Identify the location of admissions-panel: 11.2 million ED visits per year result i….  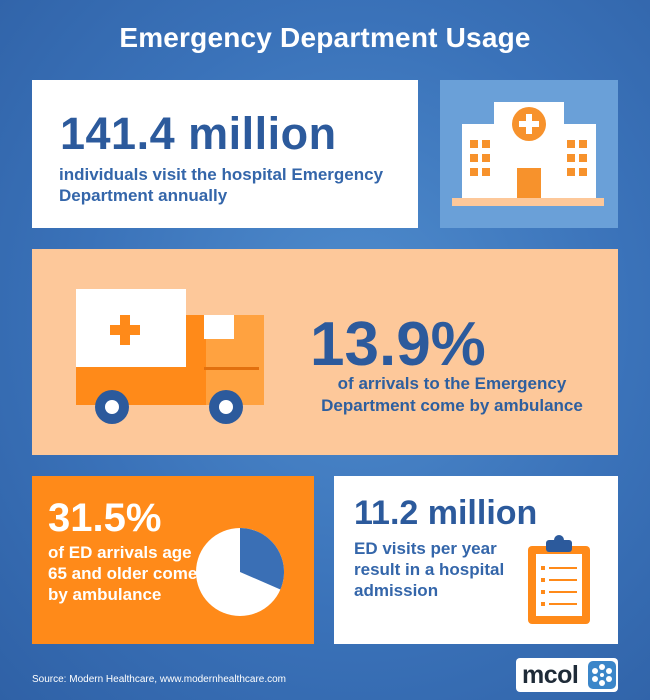
(476, 560).